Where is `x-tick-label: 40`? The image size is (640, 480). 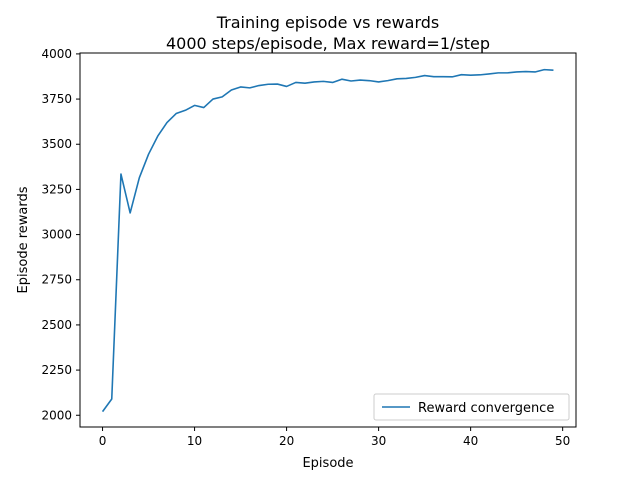
x-tick-label: 40 is located at coordinates (470, 441).